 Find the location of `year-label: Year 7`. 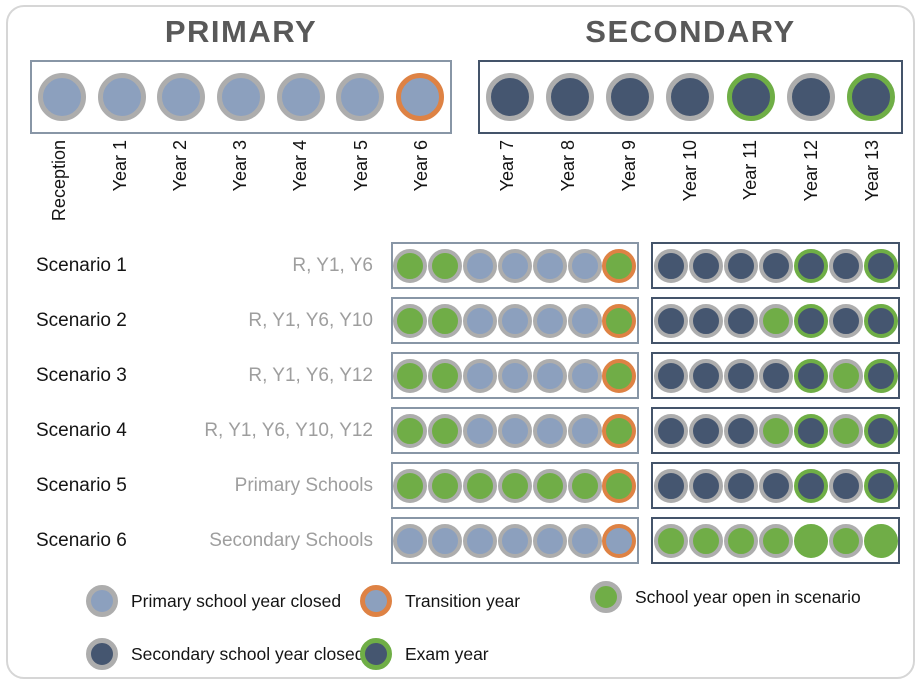

year-label: Year 7 is located at coordinates (507, 166).